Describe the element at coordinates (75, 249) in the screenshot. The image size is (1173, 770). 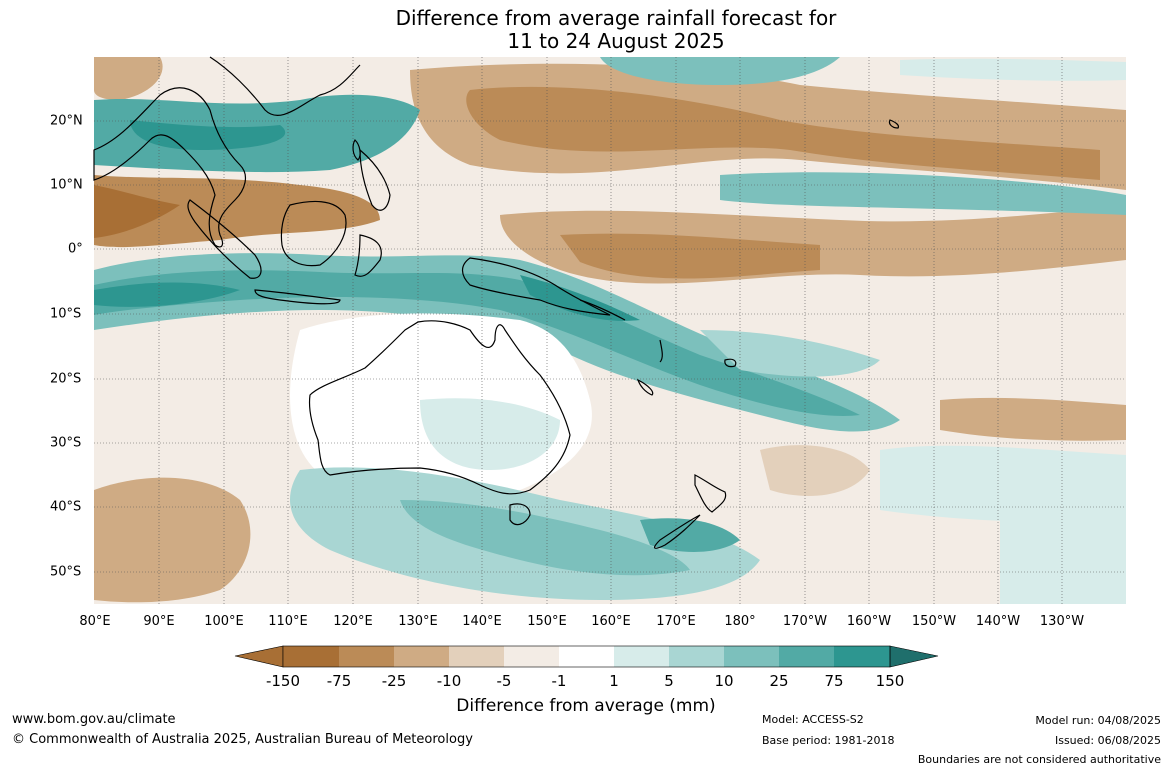
I see `y-axis-label: 0°` at that location.